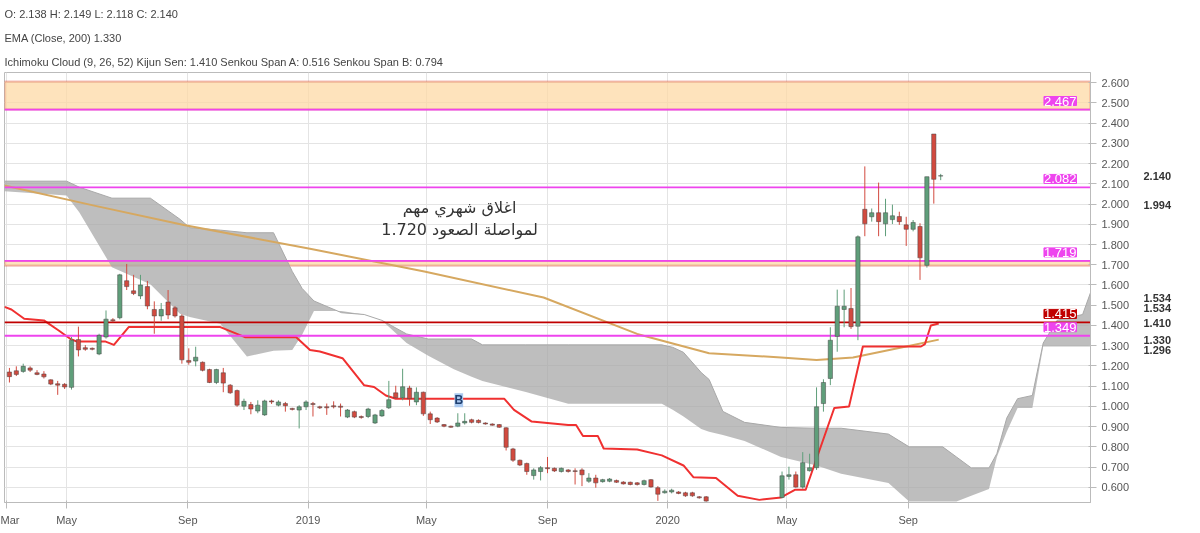 Image resolution: width=1200 pixels, height=533 pixels. I want to click on text: 1.296, so click(1157, 349).